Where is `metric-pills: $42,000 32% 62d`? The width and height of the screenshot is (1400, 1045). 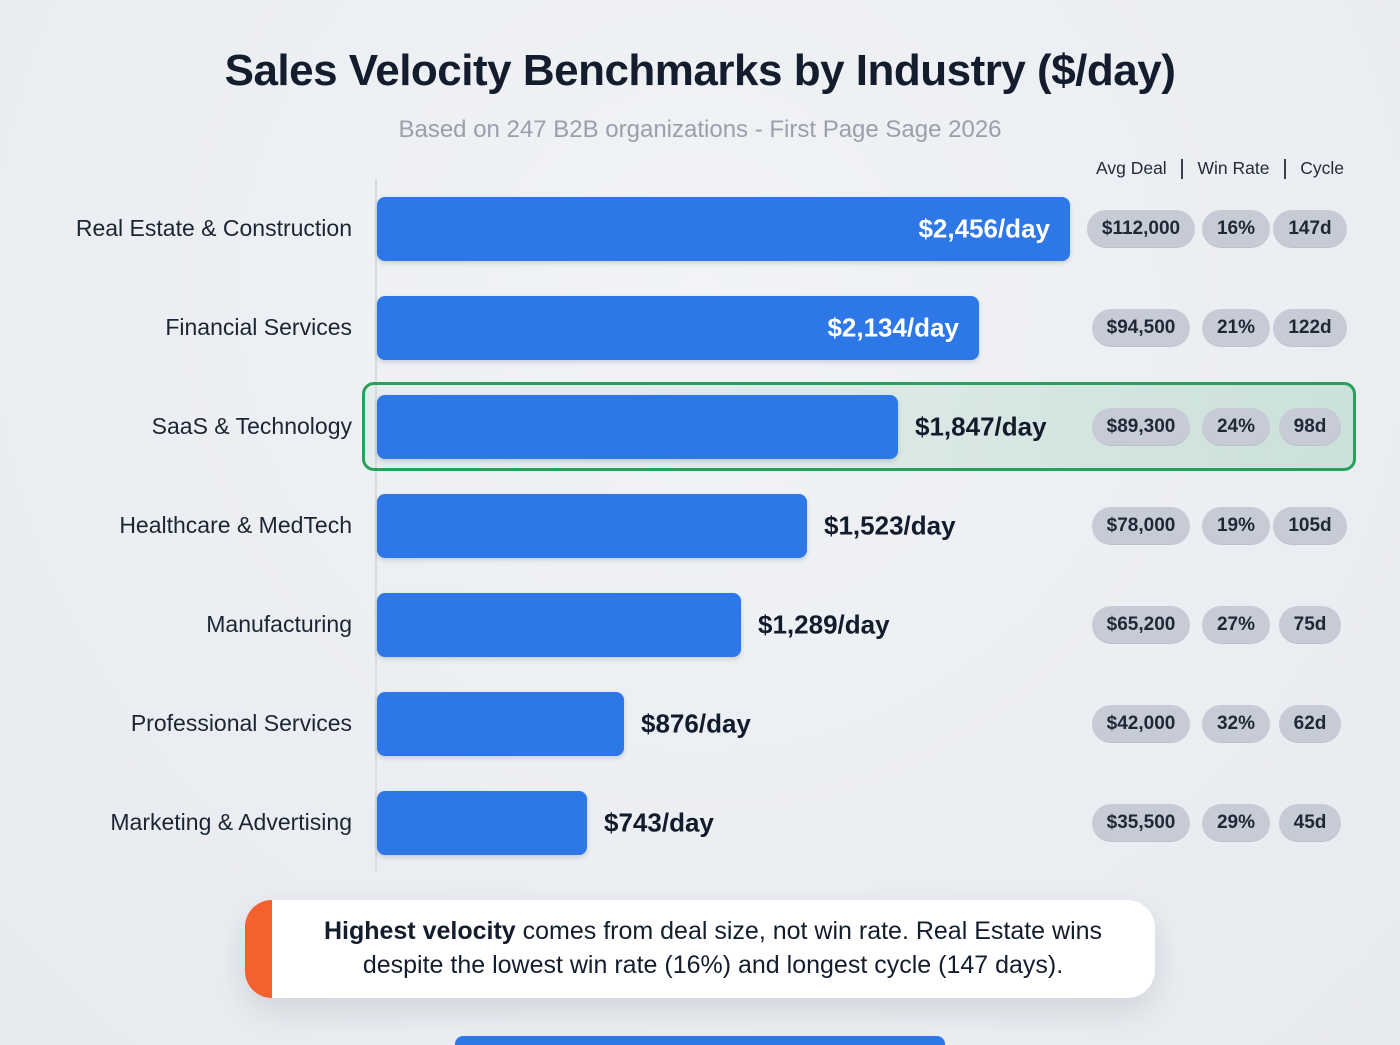 metric-pills: $42,000 32% 62d is located at coordinates (1215, 723).